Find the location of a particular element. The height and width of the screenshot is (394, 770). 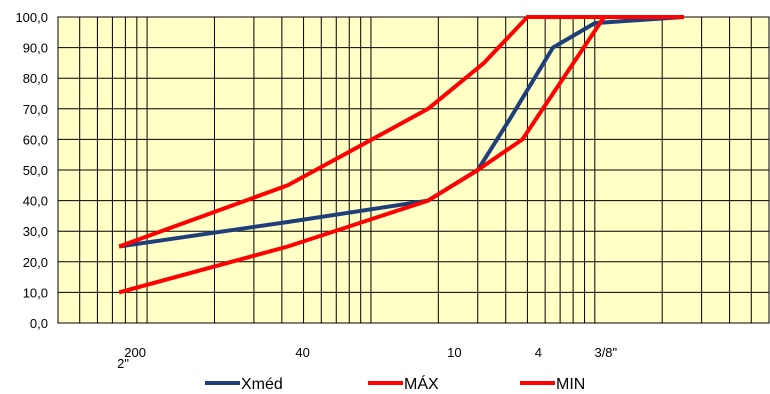

legend: Xméd MÁX MIN is located at coordinates (395, 383).